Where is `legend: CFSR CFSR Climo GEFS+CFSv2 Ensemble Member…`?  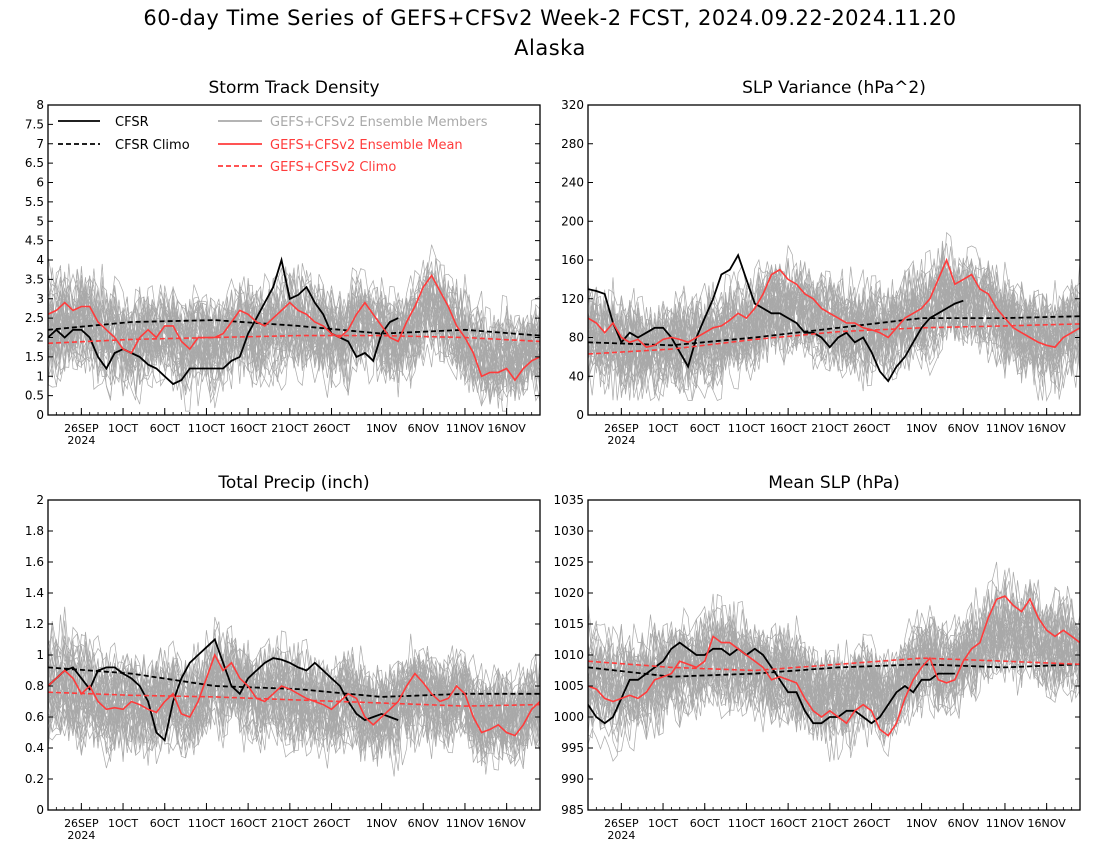 legend: CFSR CFSR Climo GEFS+CFSv2 Ensemble Member… is located at coordinates (273, 145).